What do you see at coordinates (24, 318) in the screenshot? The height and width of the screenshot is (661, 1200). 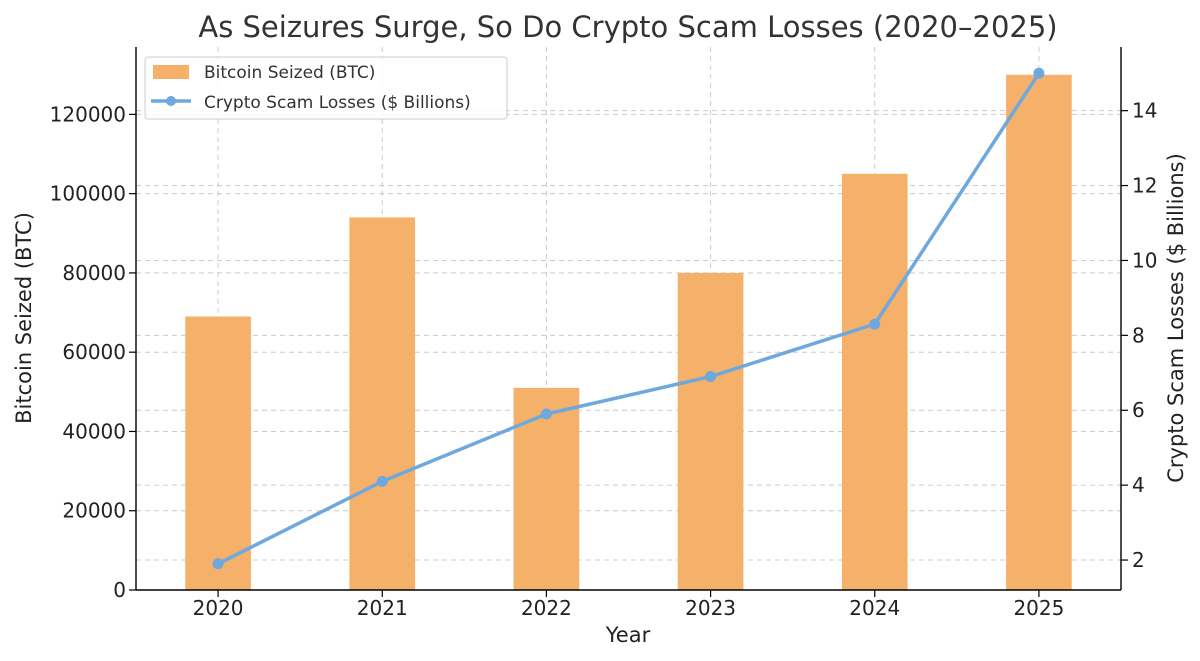 I see `left-axis-label: Bitcoin Seized (BTC)` at bounding box center [24, 318].